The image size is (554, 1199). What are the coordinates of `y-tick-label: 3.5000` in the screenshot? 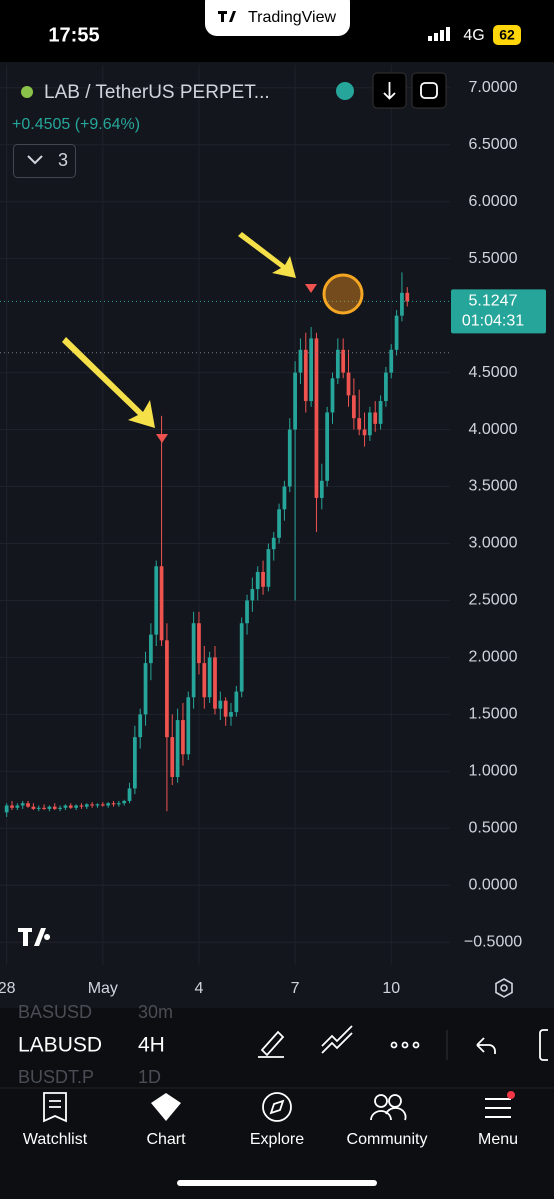 It's located at (493, 486).